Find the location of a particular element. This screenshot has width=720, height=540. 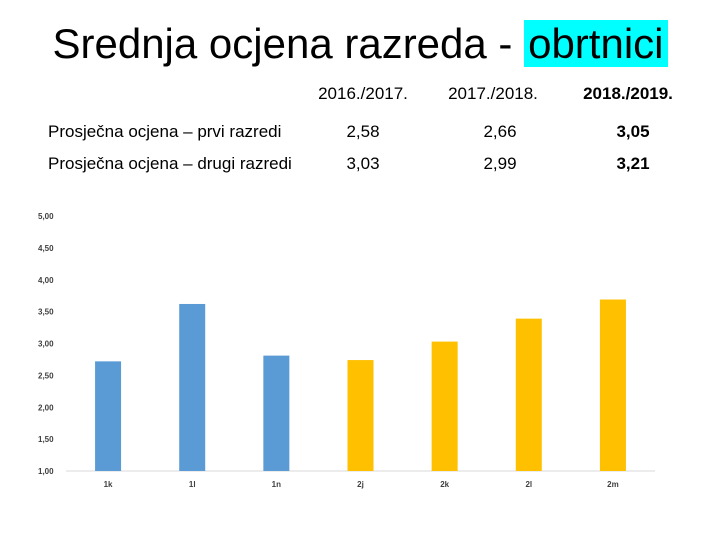

row-label-prvi: Prosječna ocjena – prvi razredi is located at coordinates (165, 131).